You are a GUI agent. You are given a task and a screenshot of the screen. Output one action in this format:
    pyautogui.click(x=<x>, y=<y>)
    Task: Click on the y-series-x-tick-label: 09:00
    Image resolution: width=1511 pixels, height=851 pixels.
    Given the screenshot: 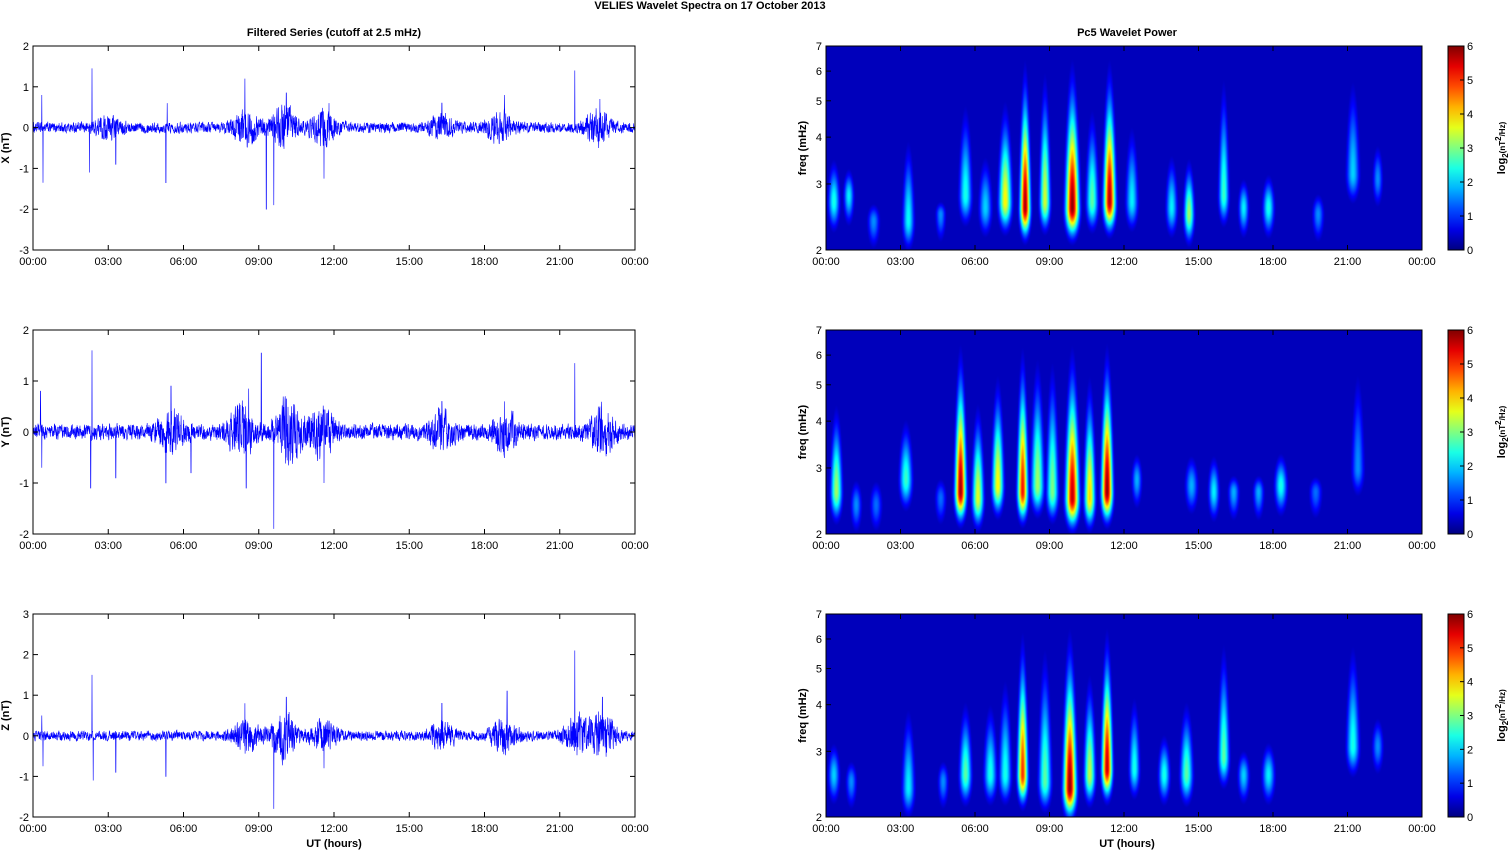 What is the action you would take?
    pyautogui.click(x=259, y=546)
    